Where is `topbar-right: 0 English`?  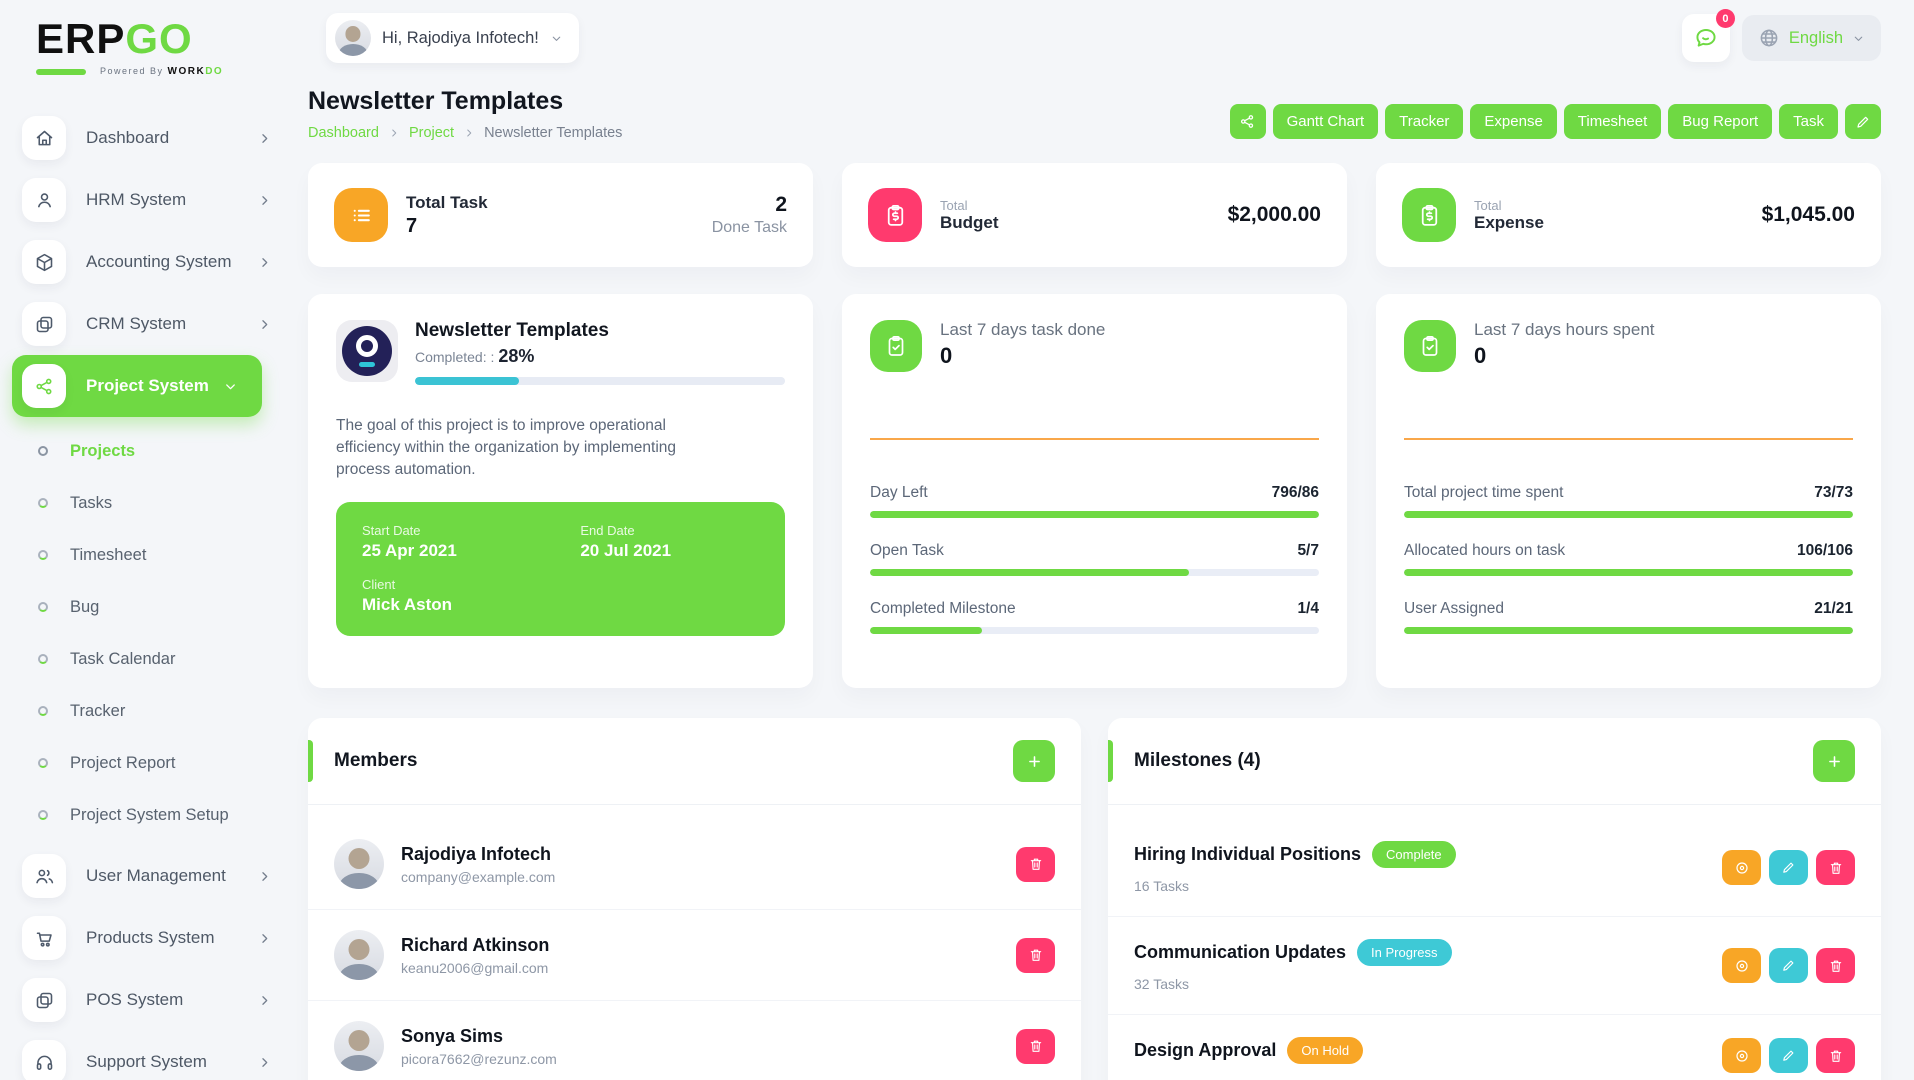
topbar-right: 0 English is located at coordinates (1781, 35).